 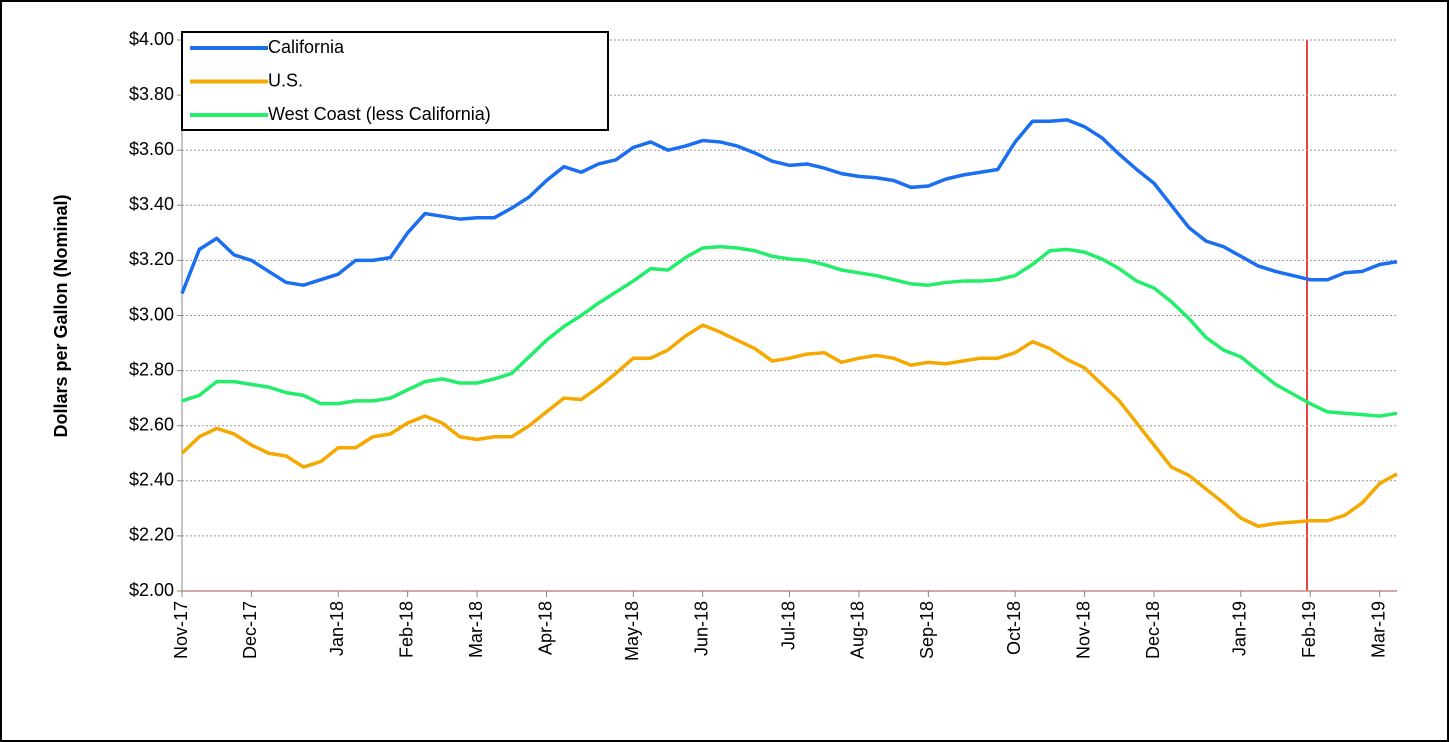 What do you see at coordinates (927, 630) in the screenshot?
I see `x-tick-label: Sep-18` at bounding box center [927, 630].